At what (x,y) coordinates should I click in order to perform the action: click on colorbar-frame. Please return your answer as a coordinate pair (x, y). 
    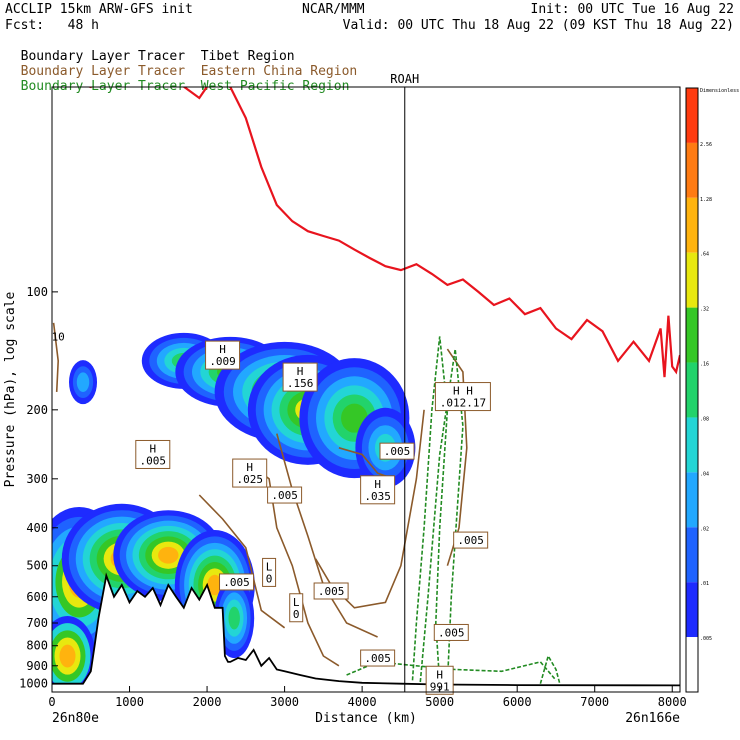
    Looking at the image, I should click on (692, 390).